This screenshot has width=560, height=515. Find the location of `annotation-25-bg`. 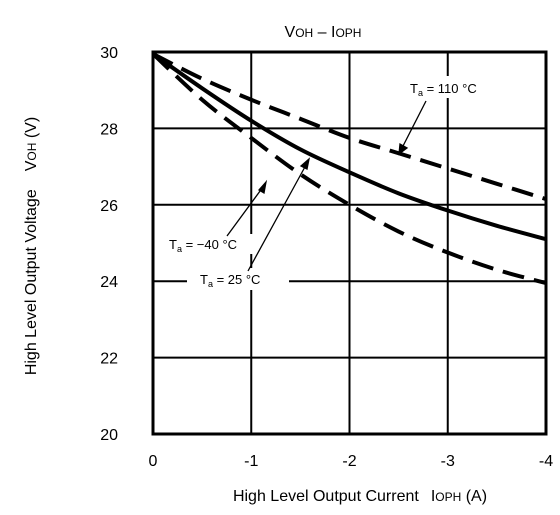

annotation-25-bg is located at coordinates (238, 279).